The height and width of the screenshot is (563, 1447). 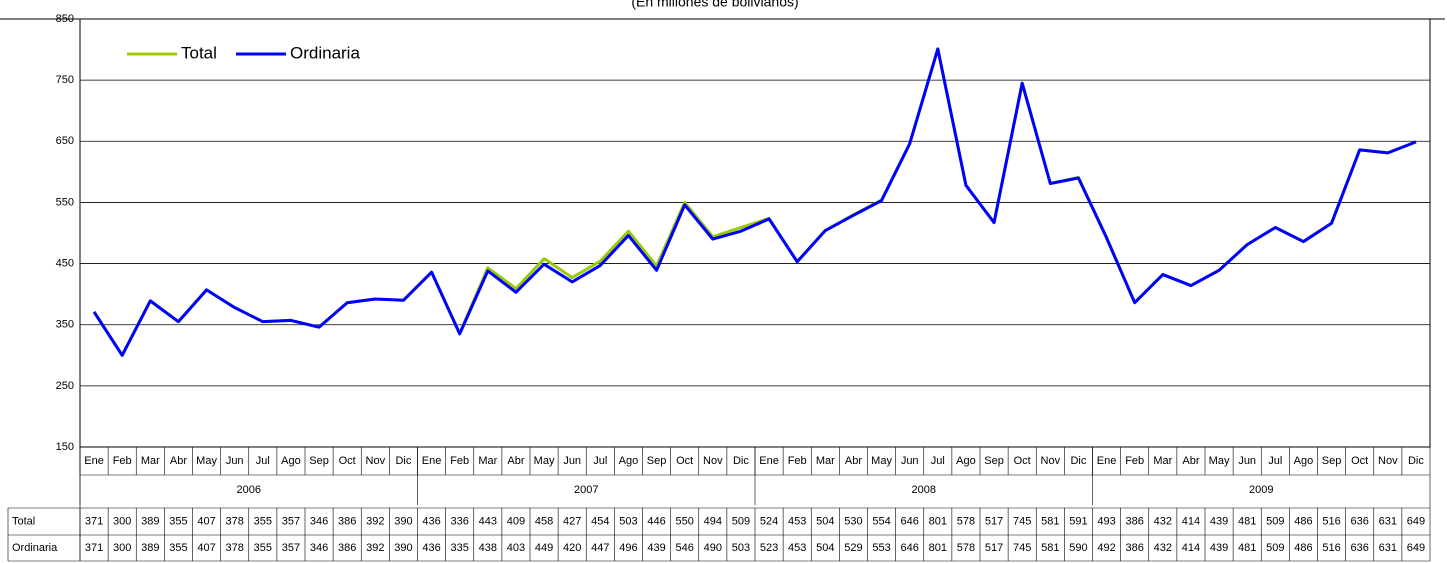 I want to click on table-value: 409, so click(x=516, y=521).